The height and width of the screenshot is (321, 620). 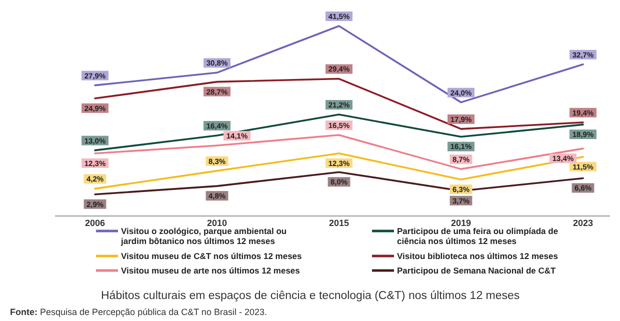 What do you see at coordinates (203, 236) in the screenshot?
I see `legend-label: Visitou o zoológico, parque ambiental ou jardim bôtanico nos últimos 12 meses` at bounding box center [203, 236].